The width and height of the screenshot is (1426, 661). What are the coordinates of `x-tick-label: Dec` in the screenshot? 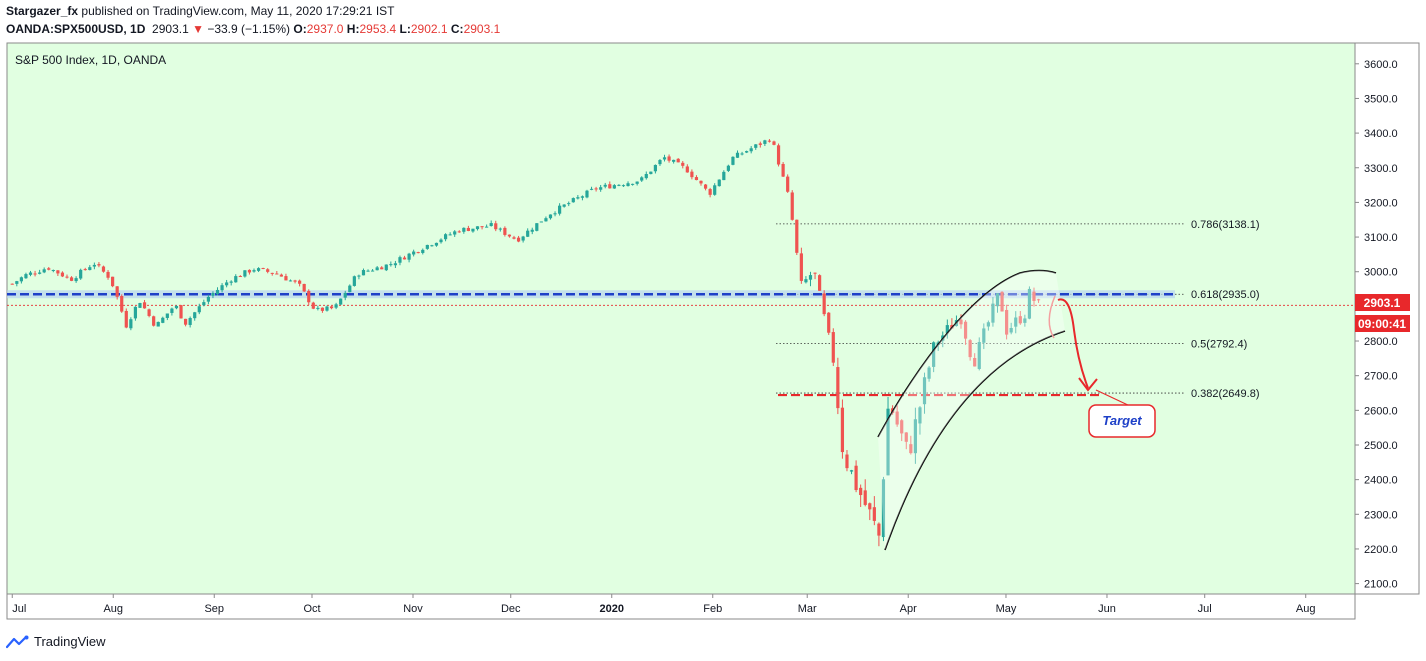 It's located at (511, 609).